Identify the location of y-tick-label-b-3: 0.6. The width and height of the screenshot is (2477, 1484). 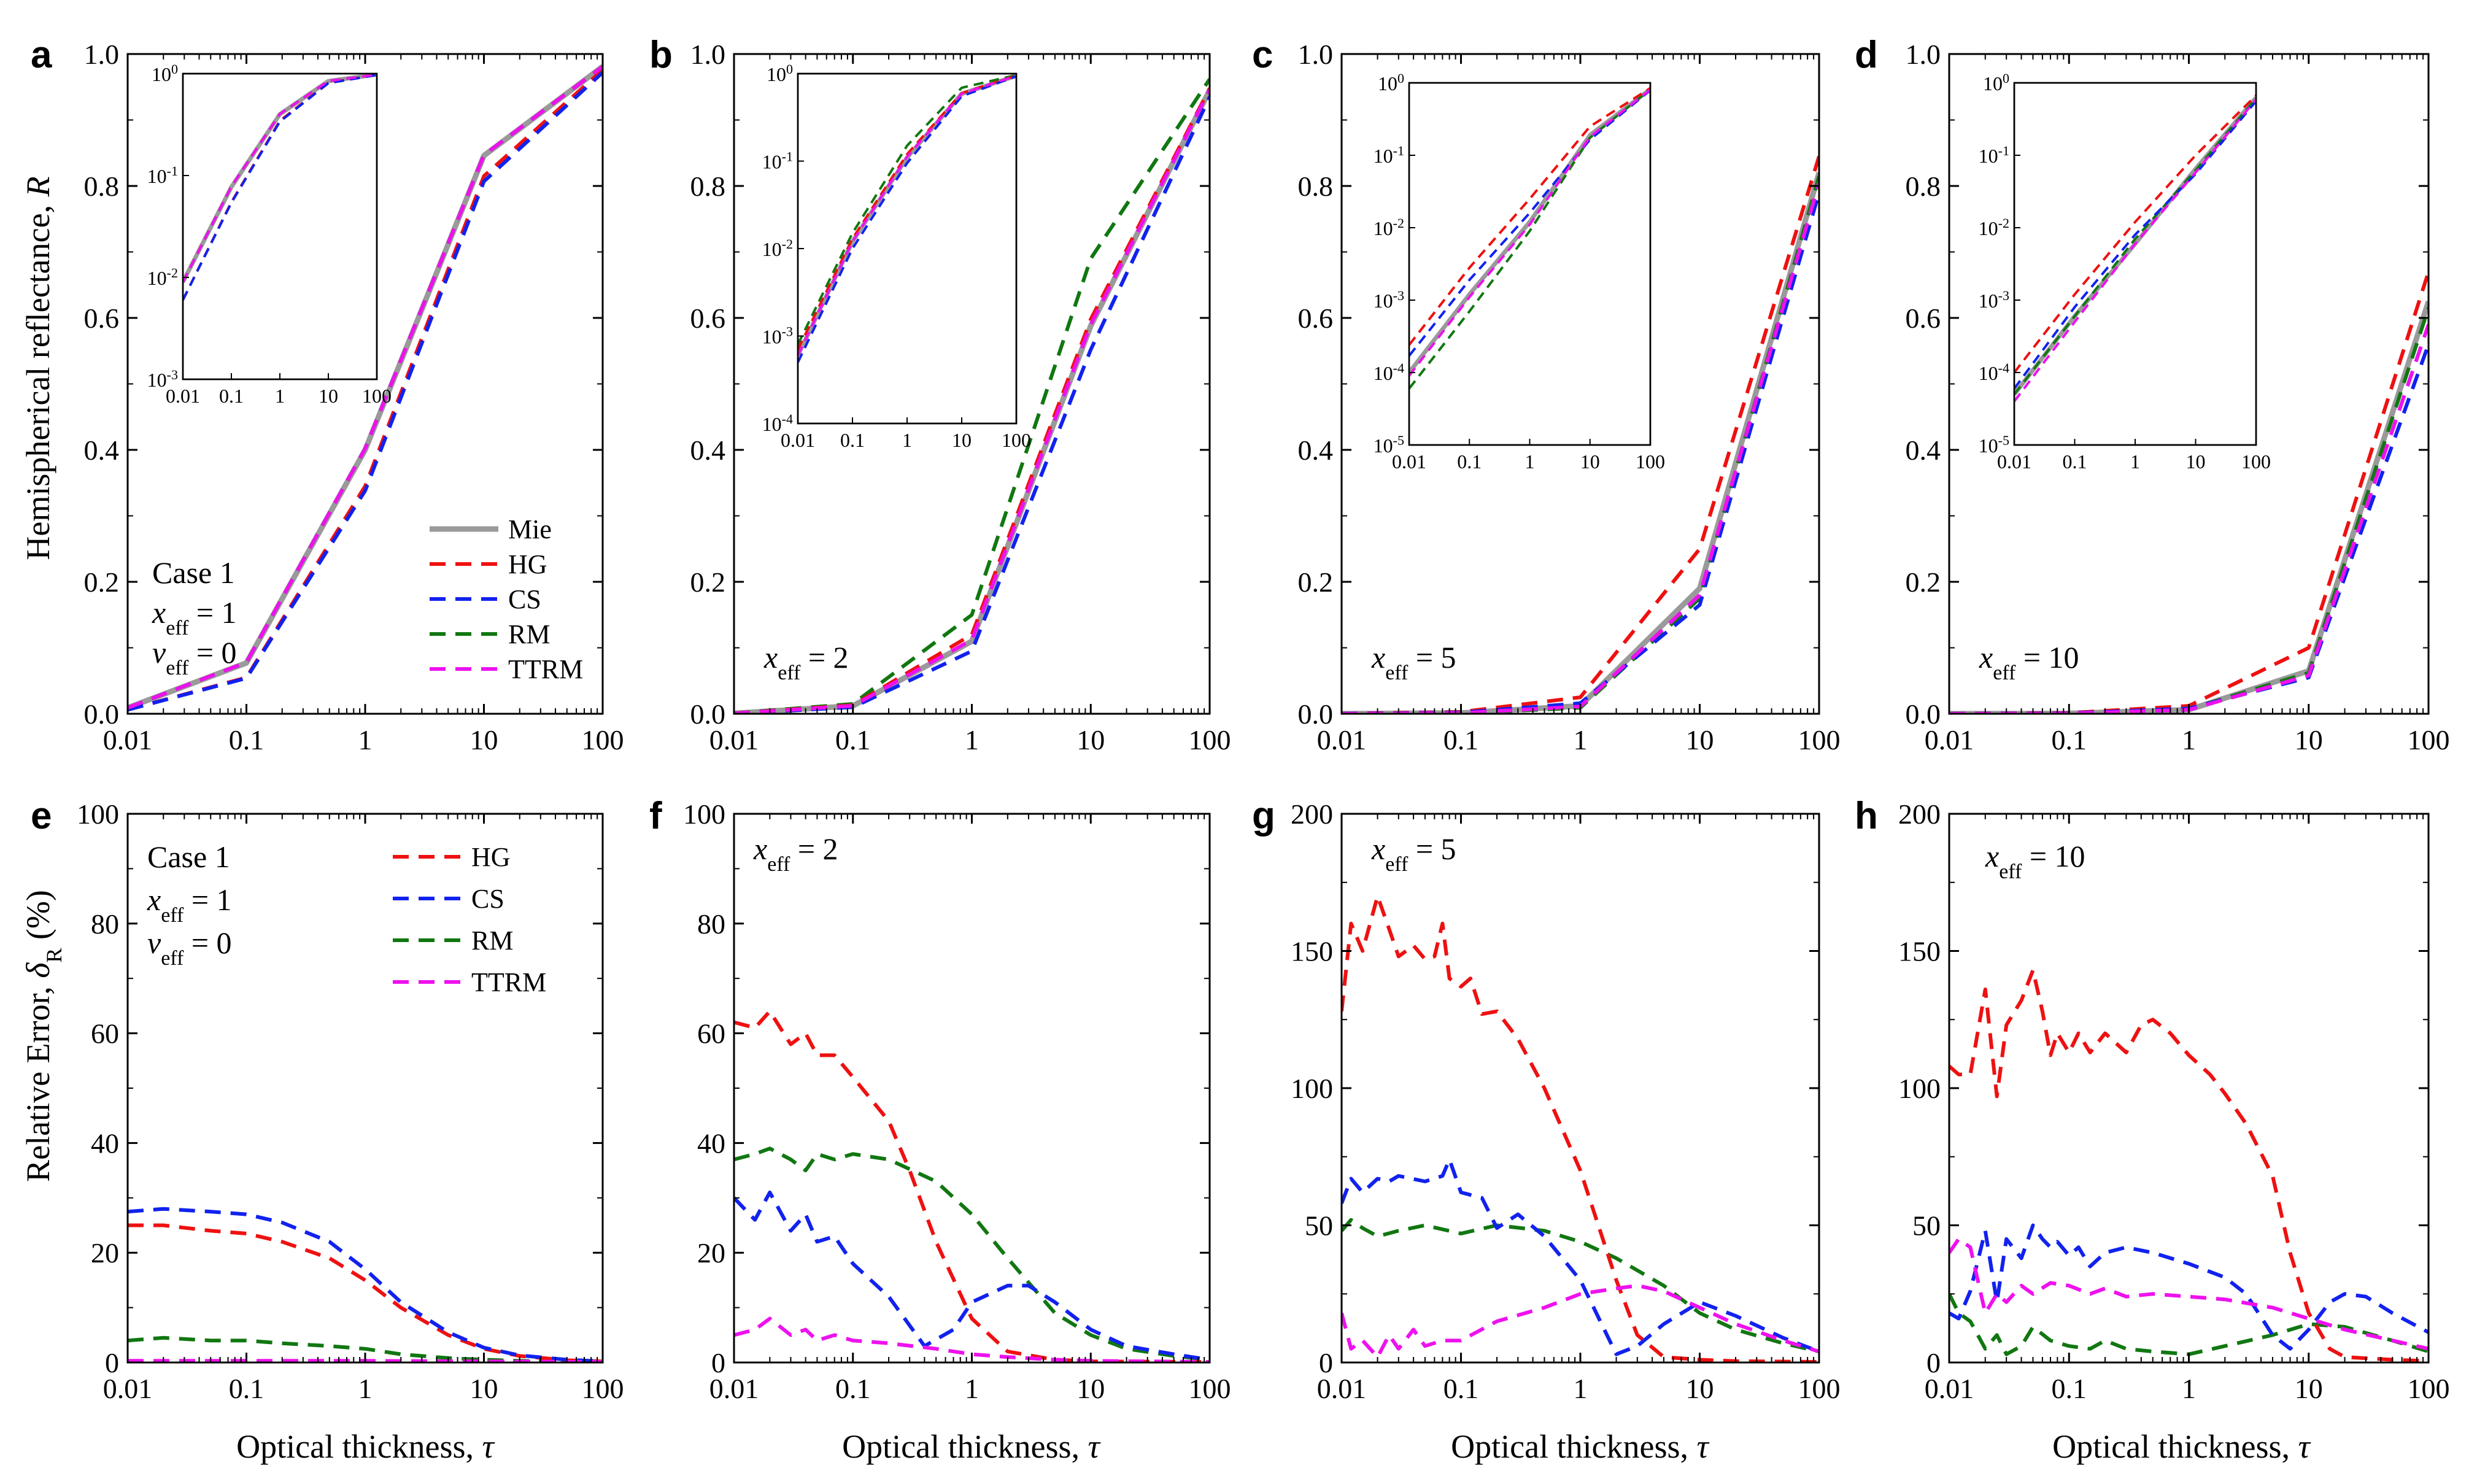
(708, 318).